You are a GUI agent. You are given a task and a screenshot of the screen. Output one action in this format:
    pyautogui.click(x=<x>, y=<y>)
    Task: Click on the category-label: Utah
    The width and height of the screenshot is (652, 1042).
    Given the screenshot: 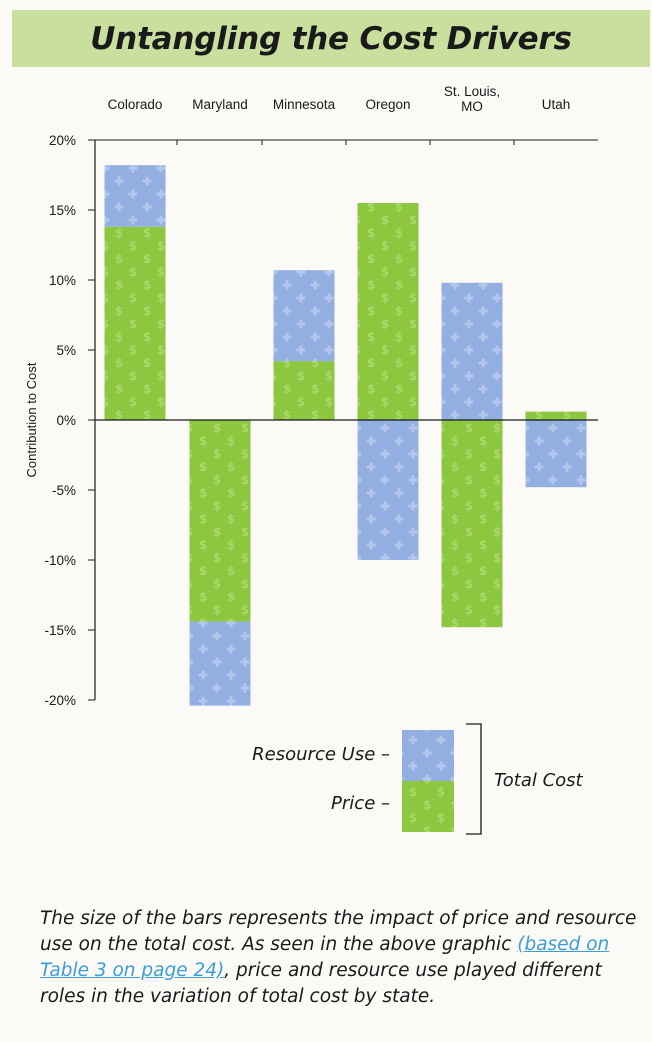 What is the action you would take?
    pyautogui.click(x=556, y=104)
    